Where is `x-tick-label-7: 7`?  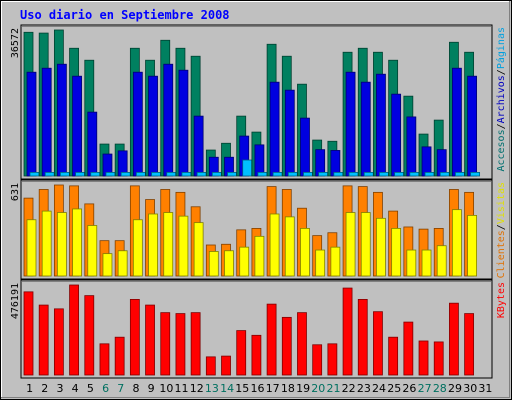 x-tick-label-7: 7 is located at coordinates (120, 388).